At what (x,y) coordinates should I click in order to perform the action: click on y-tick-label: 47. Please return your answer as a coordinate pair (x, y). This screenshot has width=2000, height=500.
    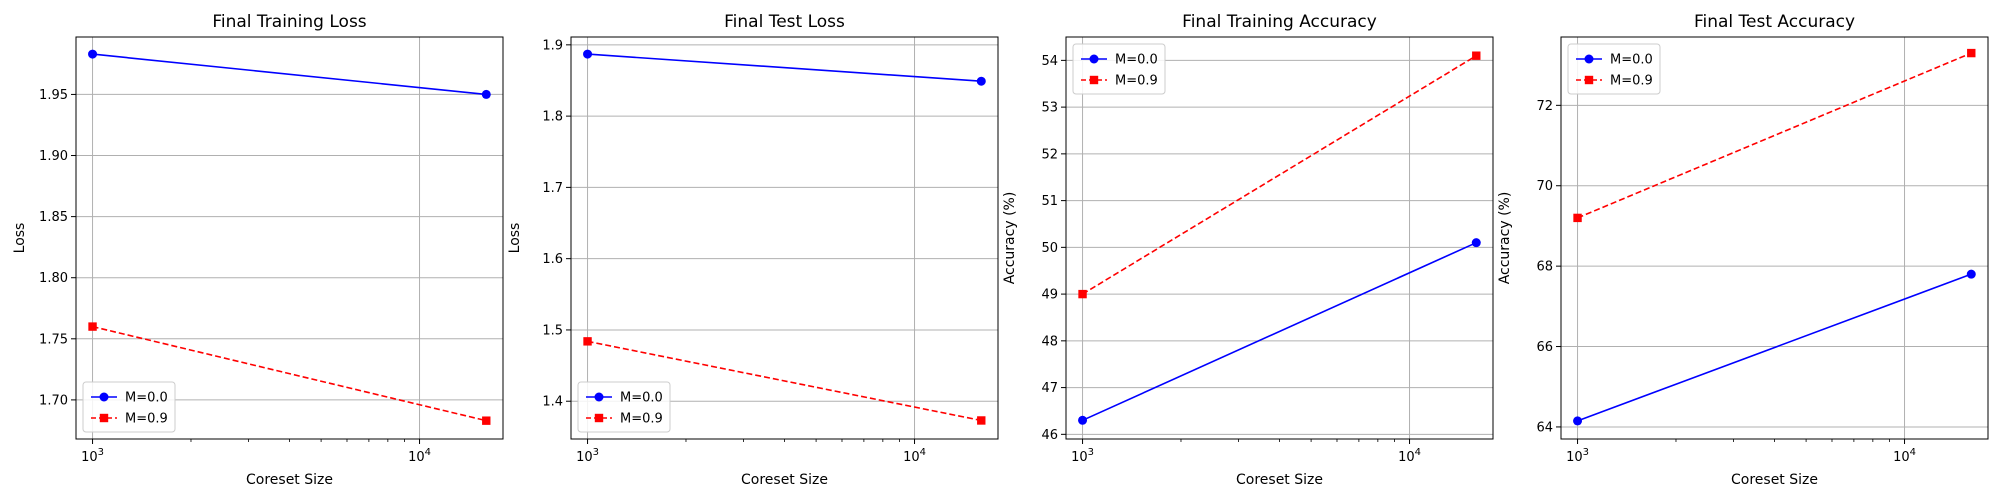
    Looking at the image, I should click on (1049, 388).